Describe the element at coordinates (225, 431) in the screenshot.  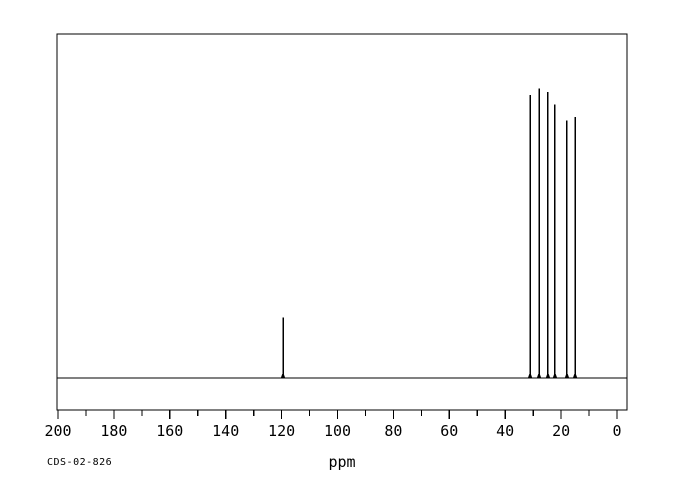
I see `axis-tick-label: 140` at that location.